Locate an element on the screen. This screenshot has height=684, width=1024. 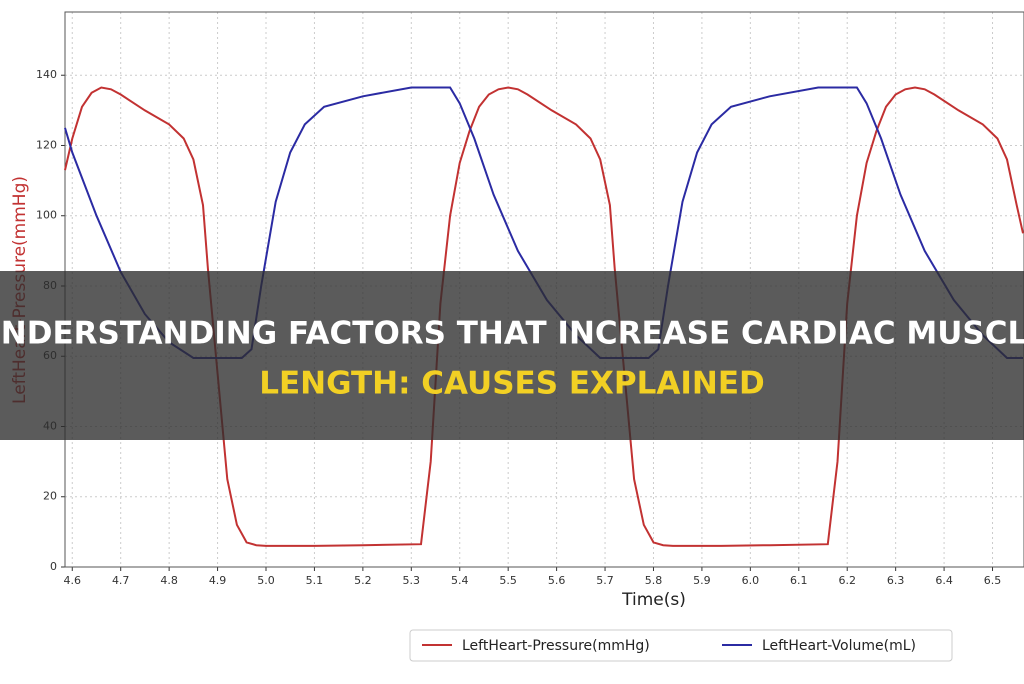
x-tick-label: 5.9 is located at coordinates (702, 580).